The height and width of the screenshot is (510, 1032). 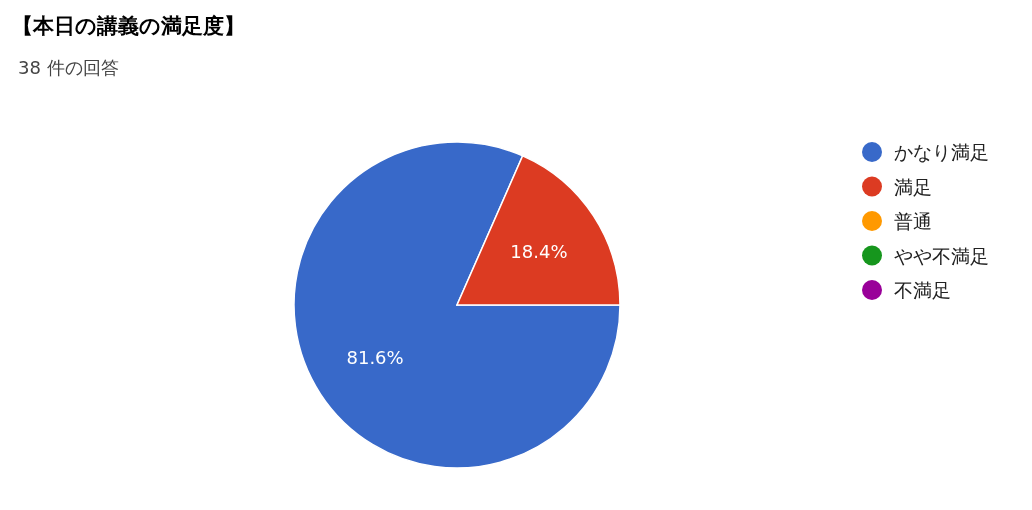 What do you see at coordinates (128, 26) in the screenshot?
I see `chart-title: 【本日の講義の満足度】` at bounding box center [128, 26].